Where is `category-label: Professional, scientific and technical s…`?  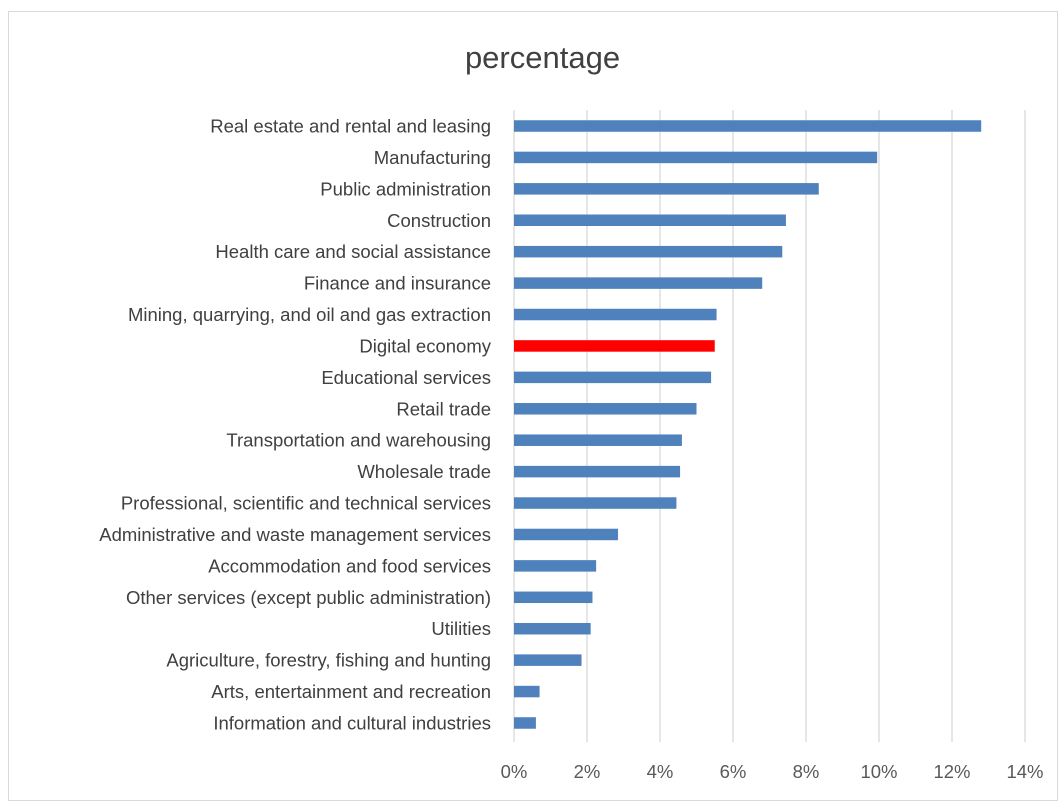
category-label: Professional, scientific and technical s… is located at coordinates (306, 503).